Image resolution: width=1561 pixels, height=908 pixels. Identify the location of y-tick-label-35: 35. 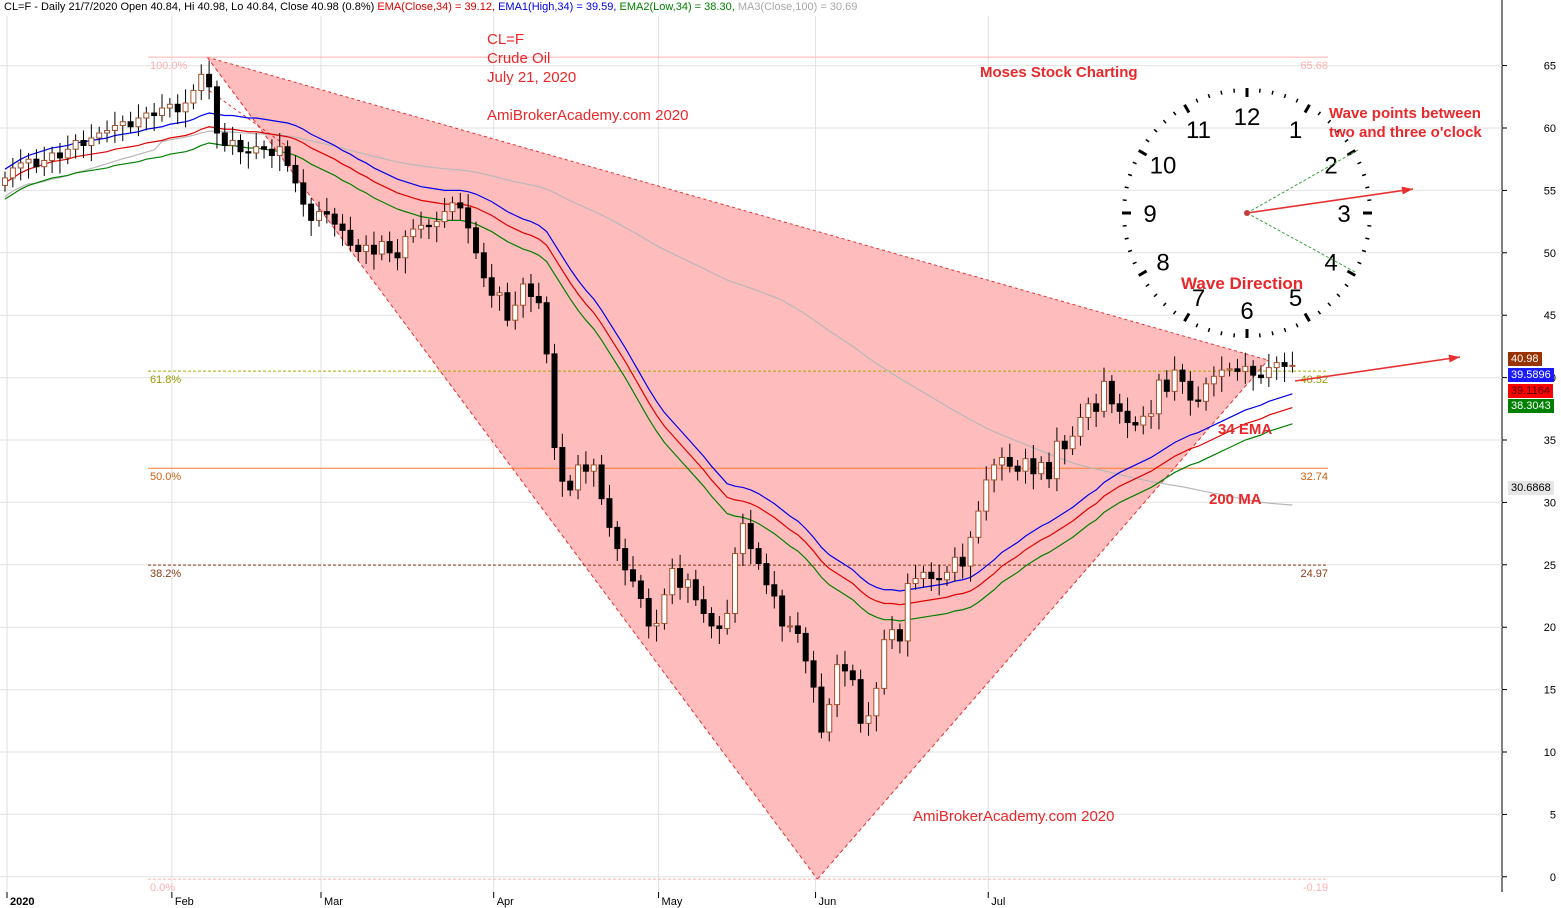
(1550, 441).